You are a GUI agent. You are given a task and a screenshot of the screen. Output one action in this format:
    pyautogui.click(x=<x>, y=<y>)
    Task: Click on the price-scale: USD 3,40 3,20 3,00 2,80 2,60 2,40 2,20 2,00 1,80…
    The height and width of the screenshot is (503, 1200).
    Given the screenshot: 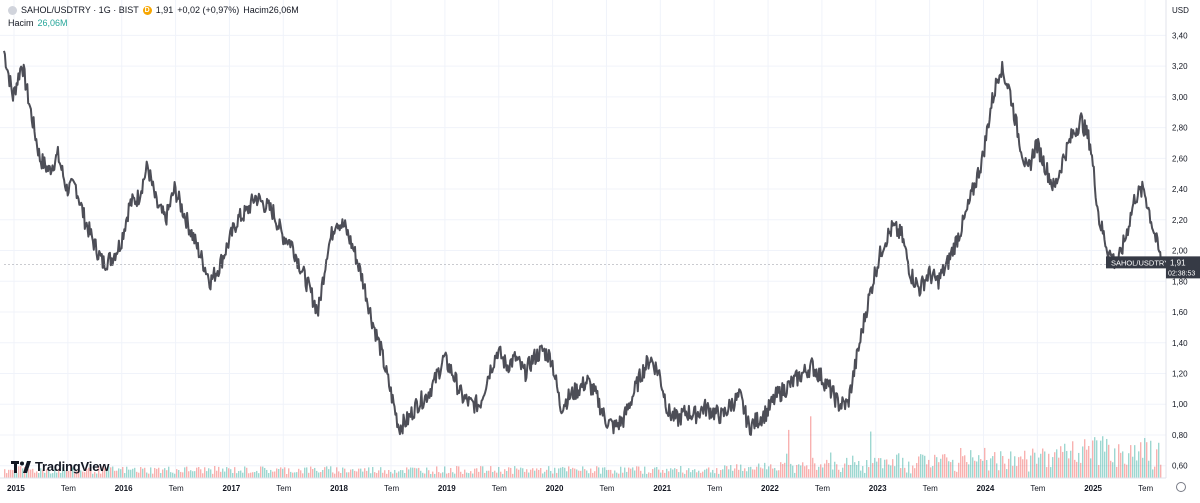 What is the action you would take?
    pyautogui.click(x=1177, y=239)
    